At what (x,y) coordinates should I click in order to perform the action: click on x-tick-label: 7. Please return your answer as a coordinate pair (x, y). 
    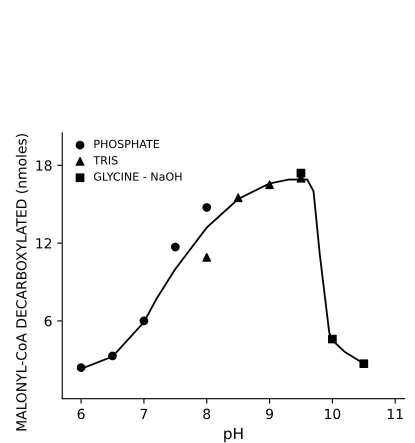
    Looking at the image, I should click on (144, 413).